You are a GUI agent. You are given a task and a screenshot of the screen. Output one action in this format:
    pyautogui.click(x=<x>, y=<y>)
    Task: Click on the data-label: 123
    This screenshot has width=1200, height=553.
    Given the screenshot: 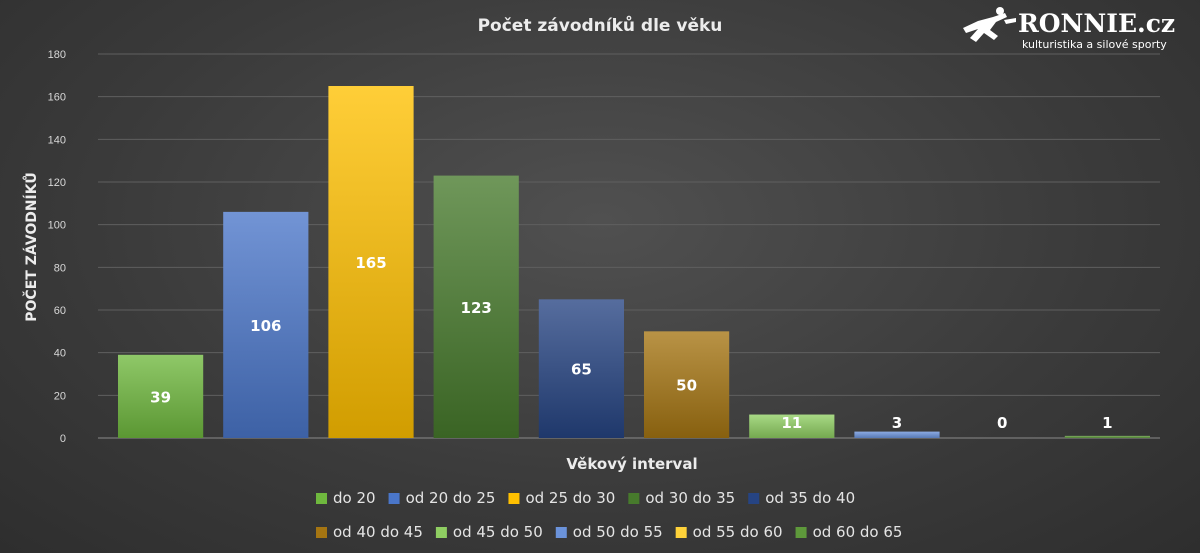 What is the action you would take?
    pyautogui.click(x=476, y=308)
    